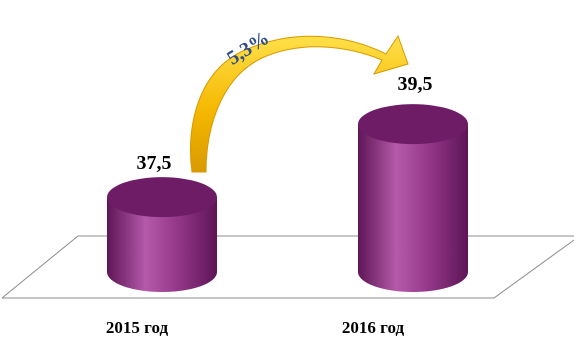  What do you see at coordinates (154, 163) in the screenshot?
I see `value-label-1: 37,5` at bounding box center [154, 163].